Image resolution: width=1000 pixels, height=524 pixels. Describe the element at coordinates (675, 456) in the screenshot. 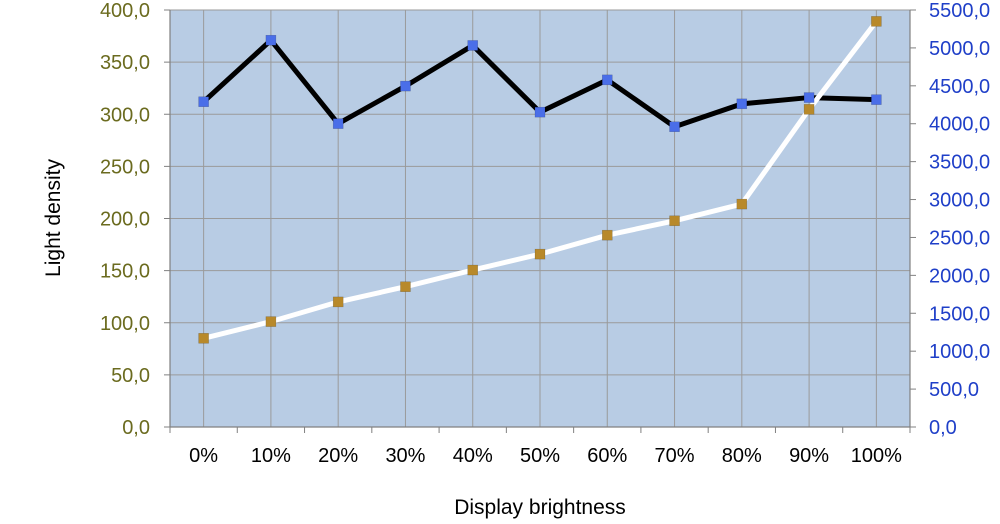

I see `x-tick-label: 70%` at that location.